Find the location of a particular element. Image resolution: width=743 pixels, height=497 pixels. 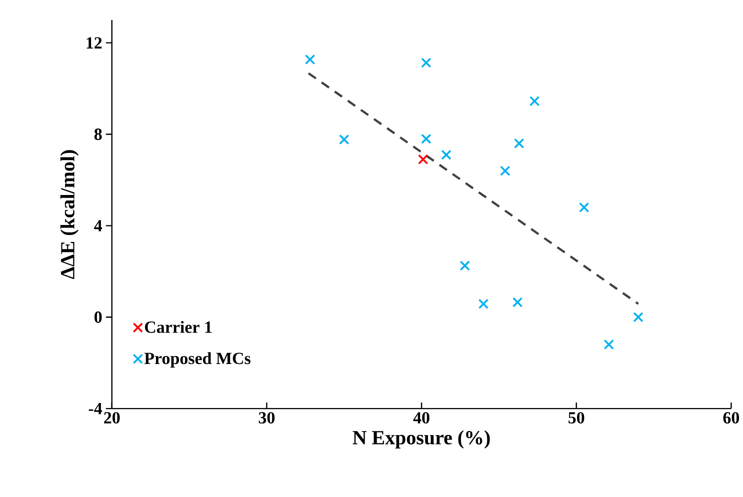

legend-label: Proposed MCs is located at coordinates (197, 360).